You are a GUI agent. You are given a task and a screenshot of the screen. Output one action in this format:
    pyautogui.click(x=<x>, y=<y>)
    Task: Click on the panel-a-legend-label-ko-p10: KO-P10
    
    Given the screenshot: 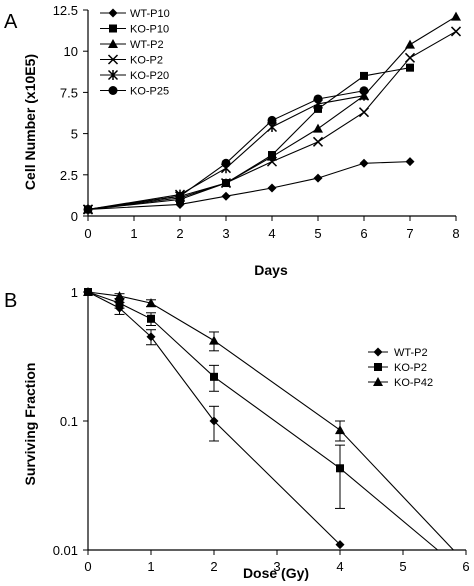 What is the action you would take?
    pyautogui.click(x=149, y=30)
    